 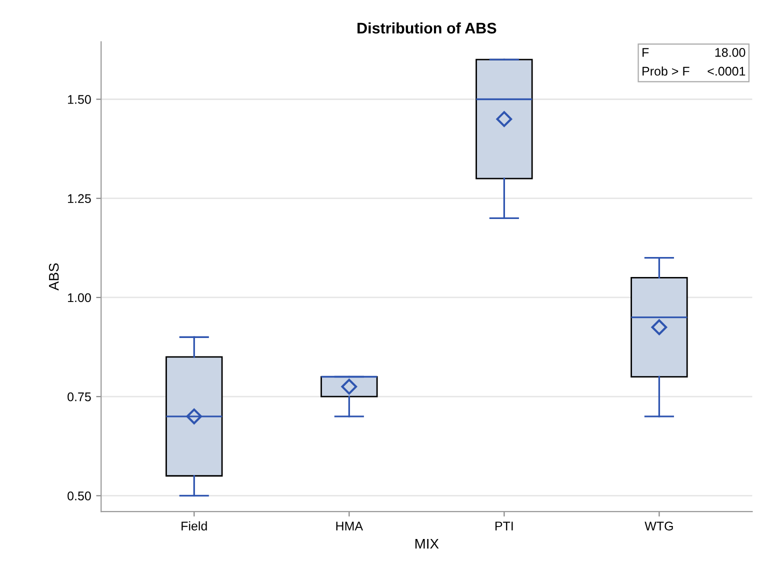 I want to click on y-axis-title: ABS, so click(x=53, y=277).